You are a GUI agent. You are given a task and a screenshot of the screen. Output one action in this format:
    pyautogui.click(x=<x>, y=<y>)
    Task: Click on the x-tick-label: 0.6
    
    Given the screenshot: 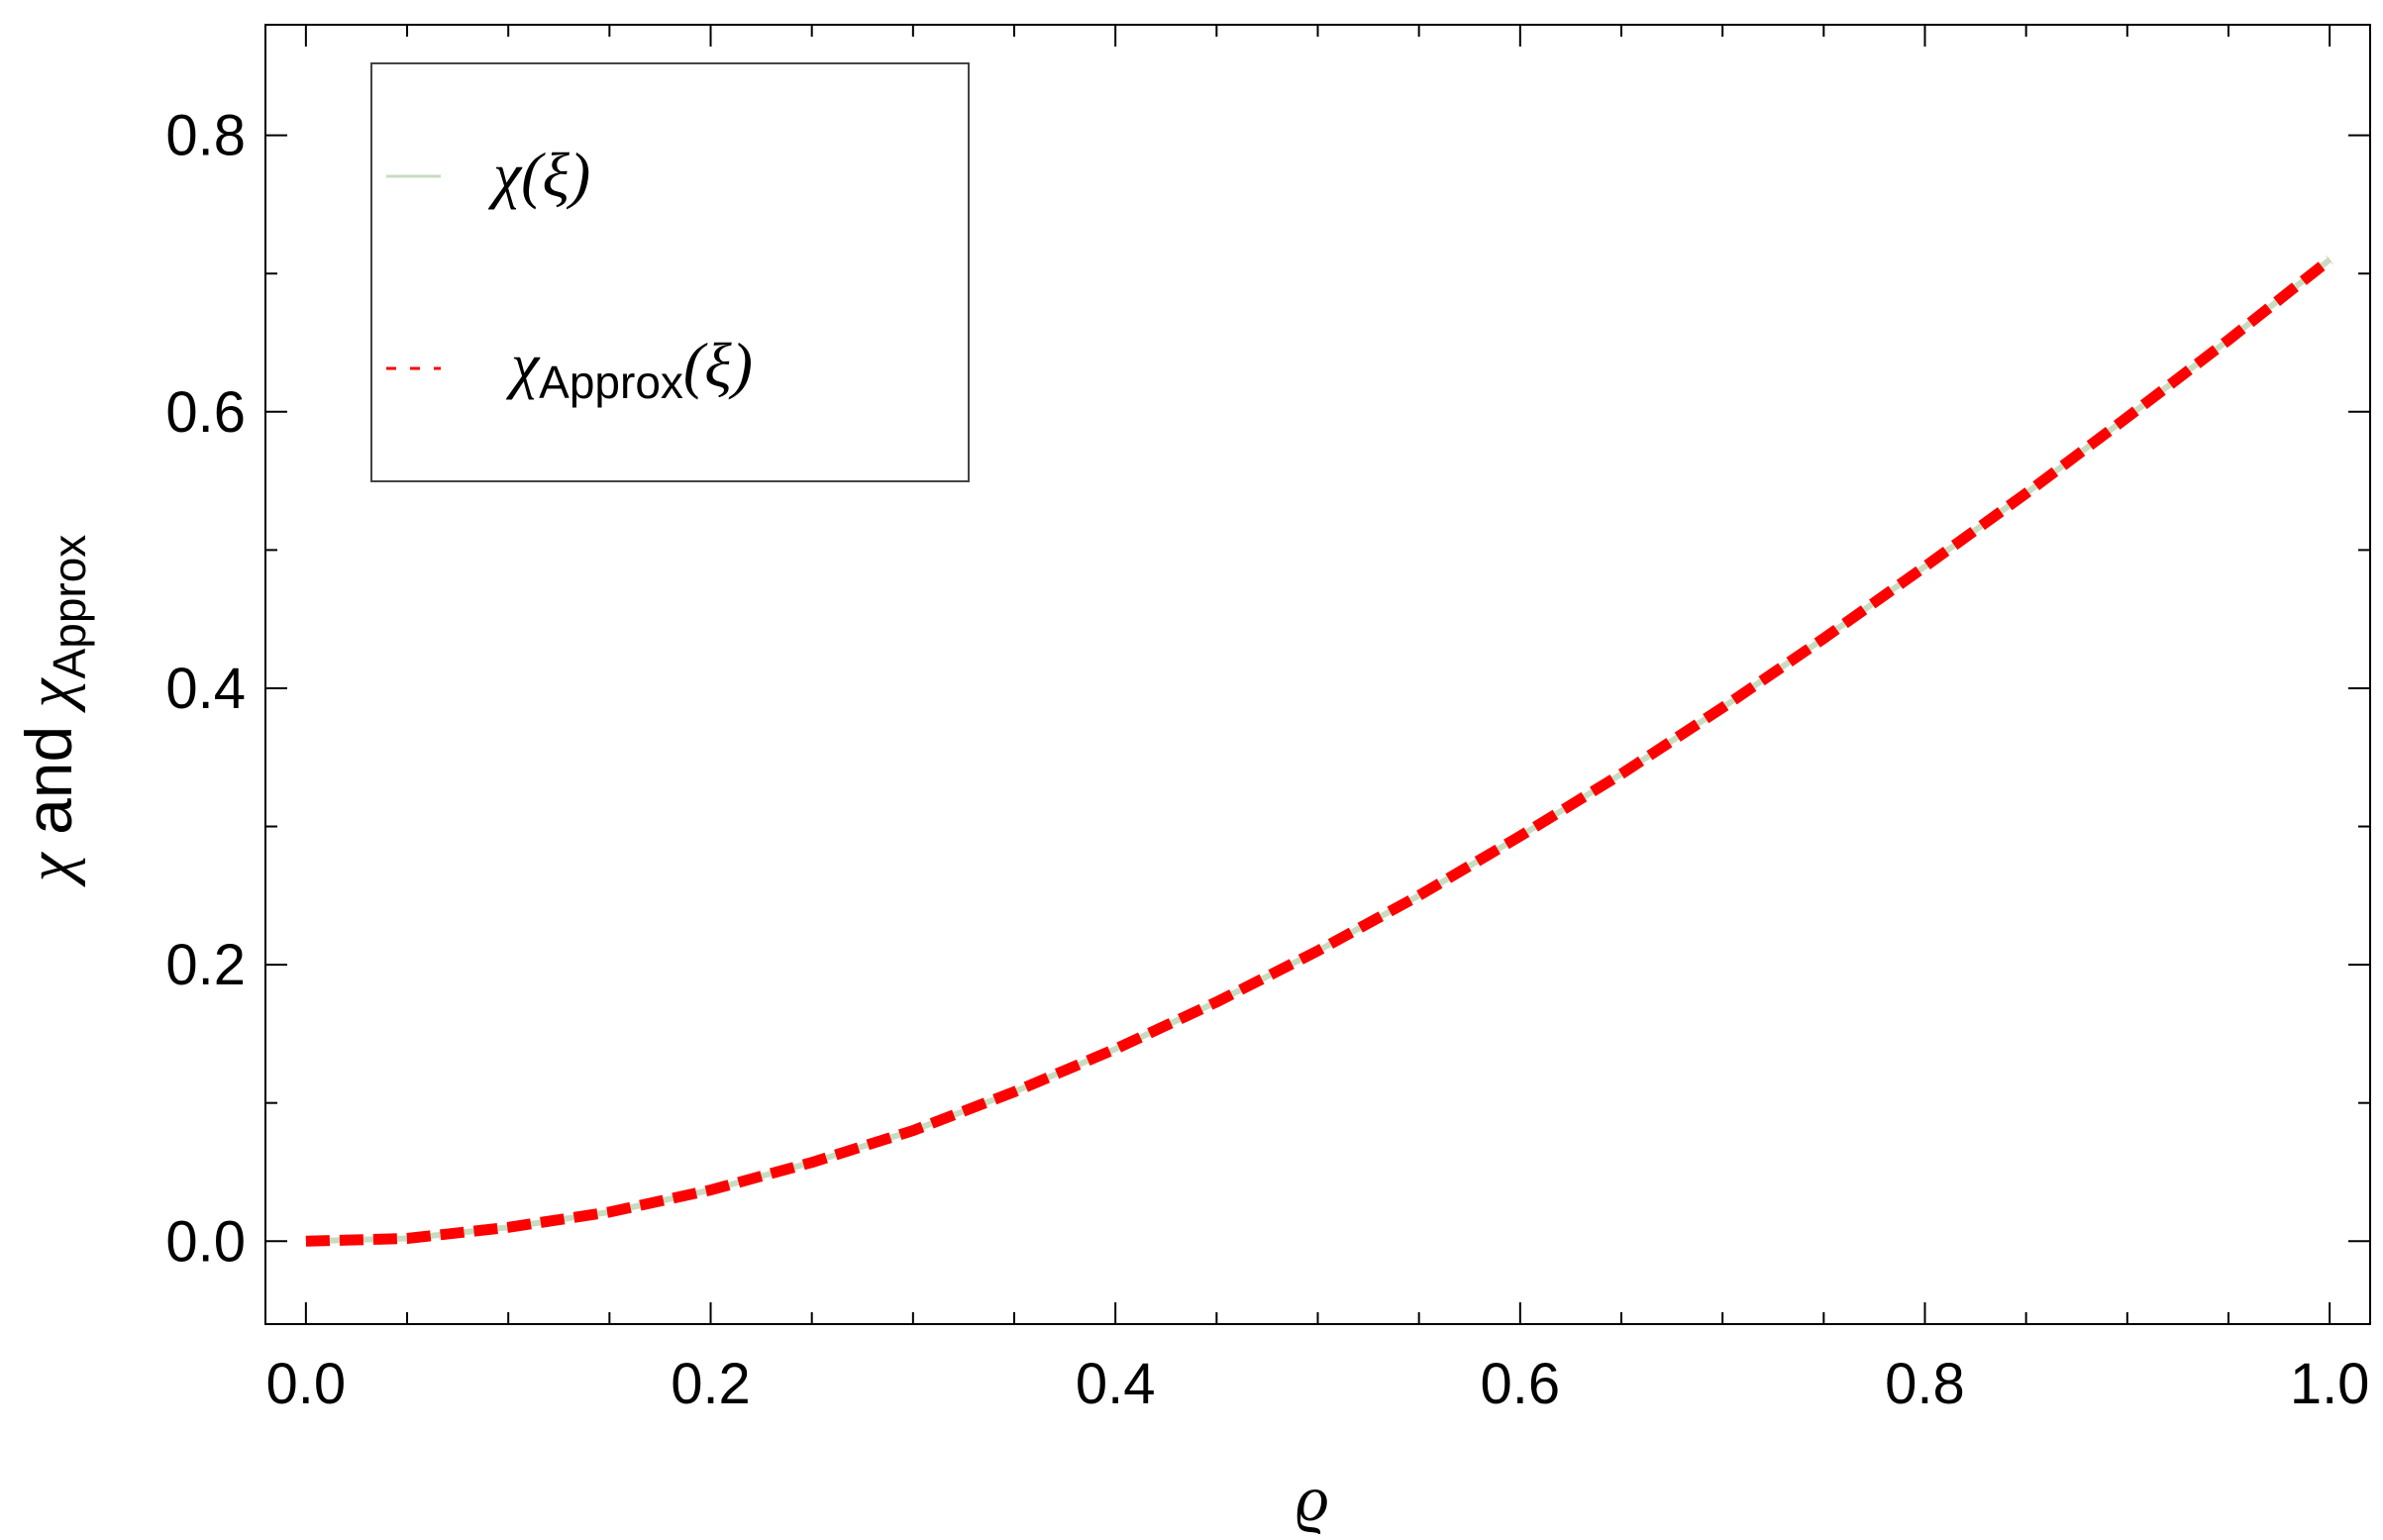 What is the action you would take?
    pyautogui.click(x=1521, y=1384)
    